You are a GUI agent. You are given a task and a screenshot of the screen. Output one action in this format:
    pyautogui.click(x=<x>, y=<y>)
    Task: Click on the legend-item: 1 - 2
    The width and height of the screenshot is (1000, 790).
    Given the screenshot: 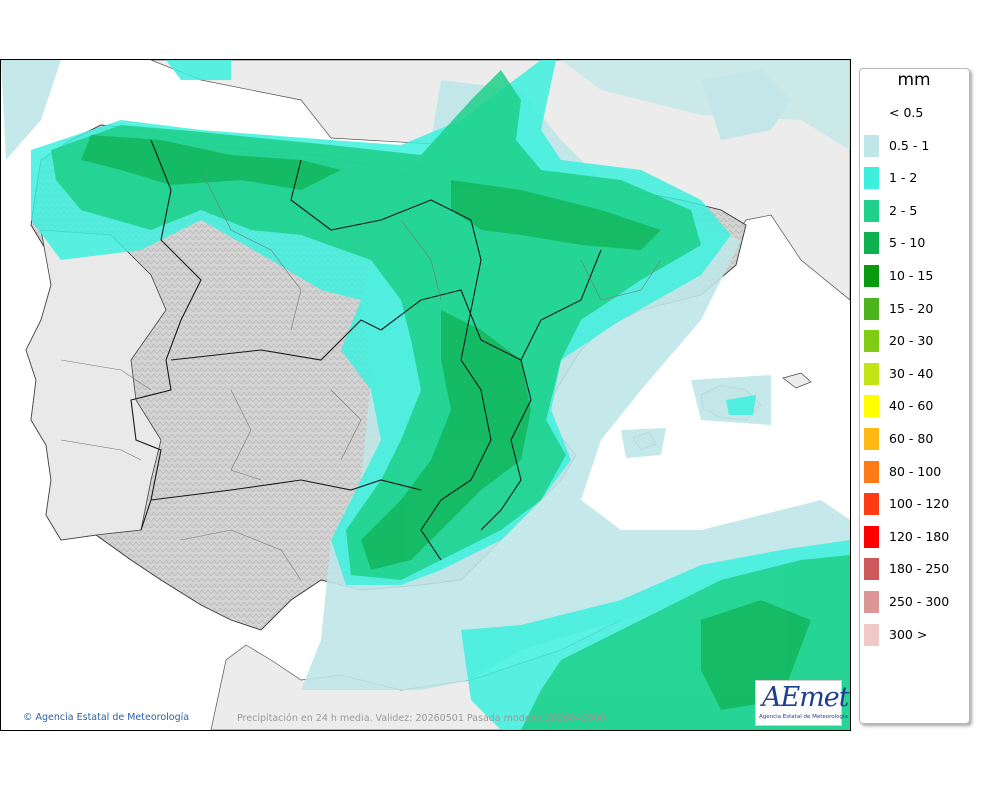 What is the action you would take?
    pyautogui.click(x=916, y=178)
    